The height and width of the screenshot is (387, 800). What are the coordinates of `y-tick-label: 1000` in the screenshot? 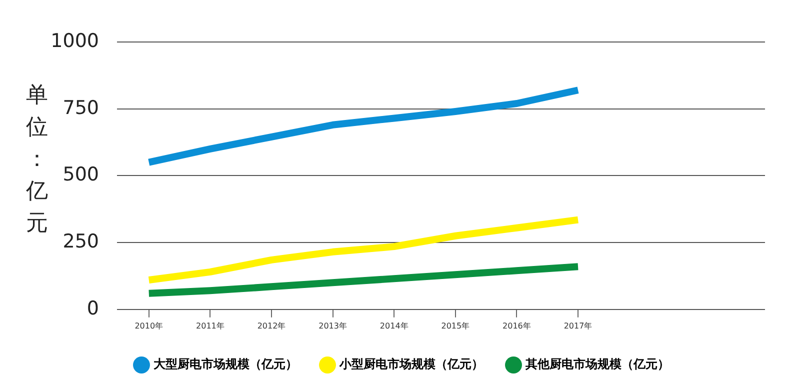 It's located at (74, 41).